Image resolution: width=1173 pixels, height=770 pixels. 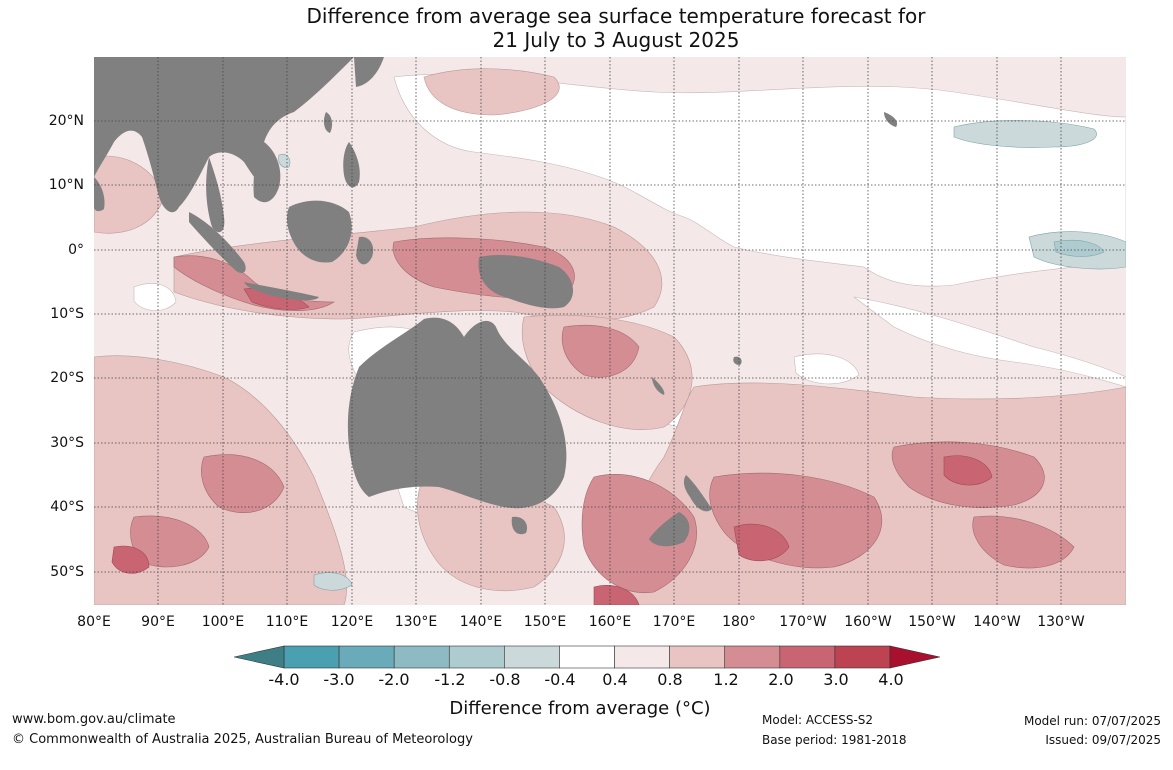 I want to click on colorbar-tick: 2.0, so click(x=781, y=679).